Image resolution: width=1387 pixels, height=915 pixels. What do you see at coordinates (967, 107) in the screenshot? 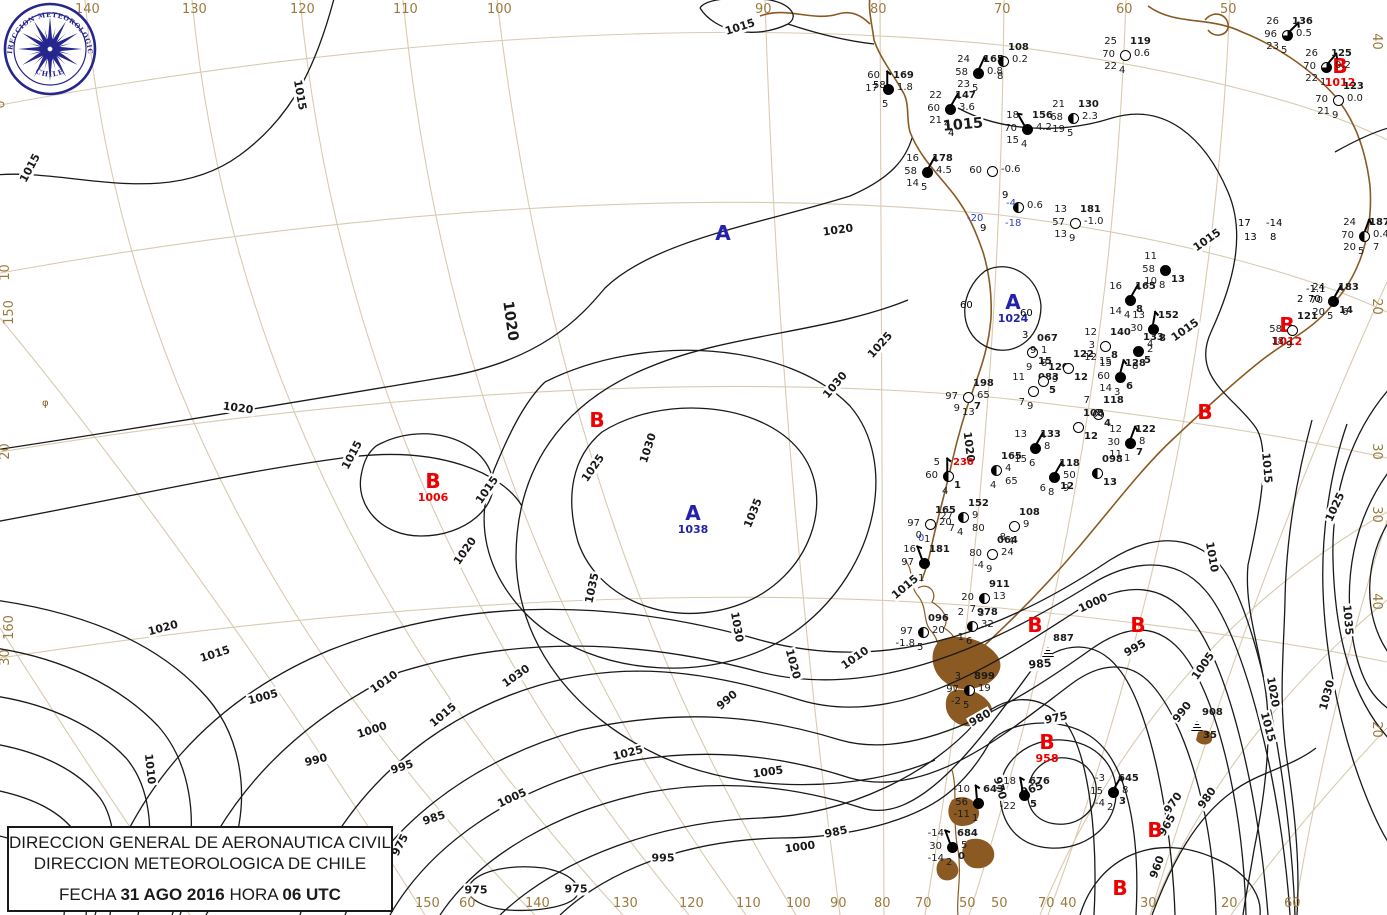
I see `station-aux: 3.6` at bounding box center [967, 107].